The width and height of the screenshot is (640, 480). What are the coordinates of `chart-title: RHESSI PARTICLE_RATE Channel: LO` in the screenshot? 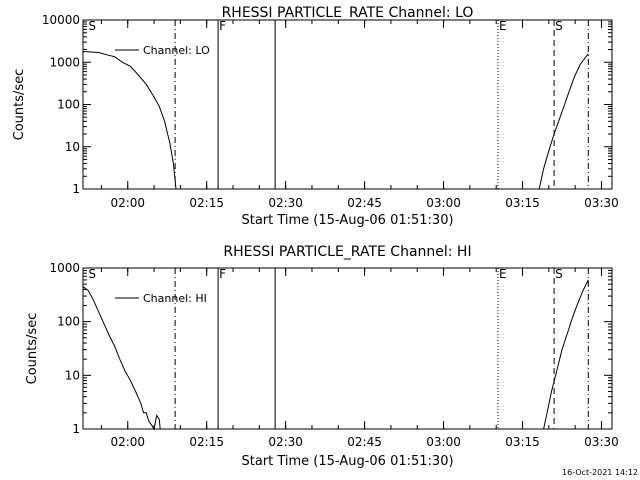 It's located at (348, 13).